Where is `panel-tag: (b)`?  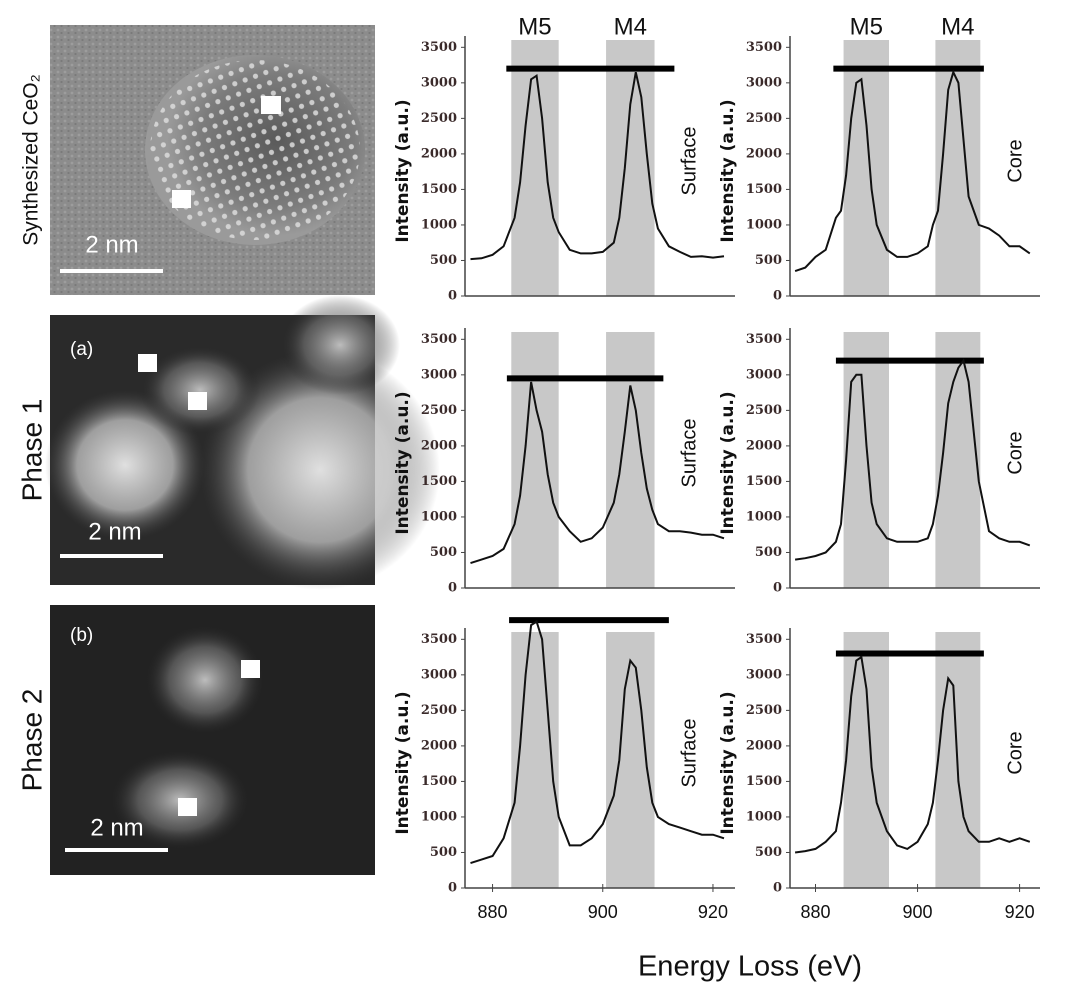
panel-tag: (b) is located at coordinates (81, 635).